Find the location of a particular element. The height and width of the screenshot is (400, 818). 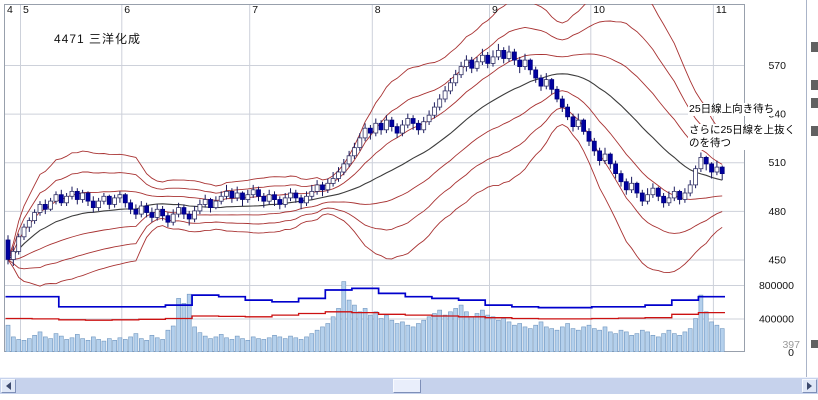

svg-text: 10 is located at coordinates (599, 10).